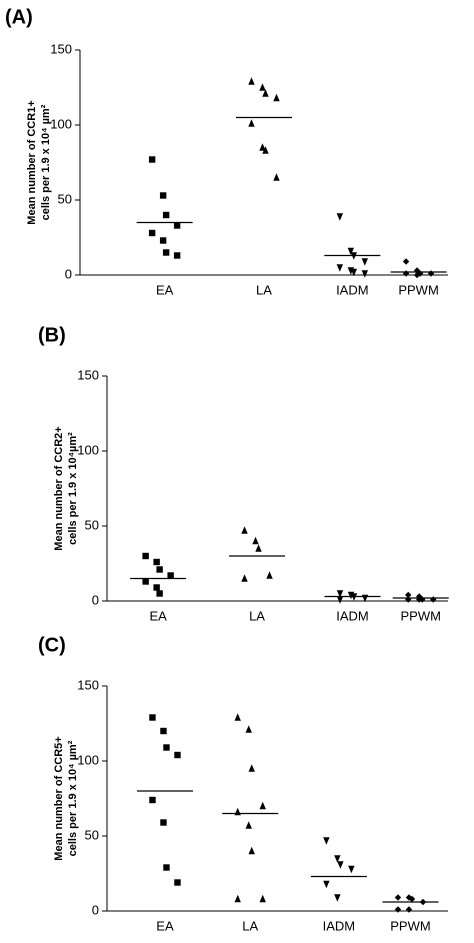 The height and width of the screenshot is (943, 474). What do you see at coordinates (52, 335) in the screenshot?
I see `panel-label: (B)` at bounding box center [52, 335].